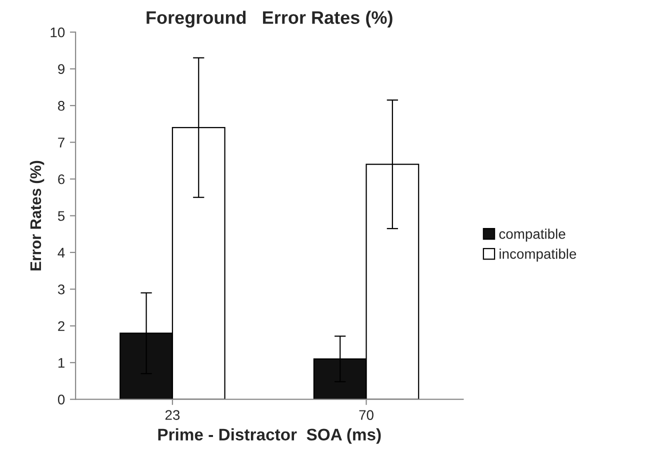 The width and height of the screenshot is (657, 459). What do you see at coordinates (172, 415) in the screenshot?
I see `x-tick-label: 23` at bounding box center [172, 415].